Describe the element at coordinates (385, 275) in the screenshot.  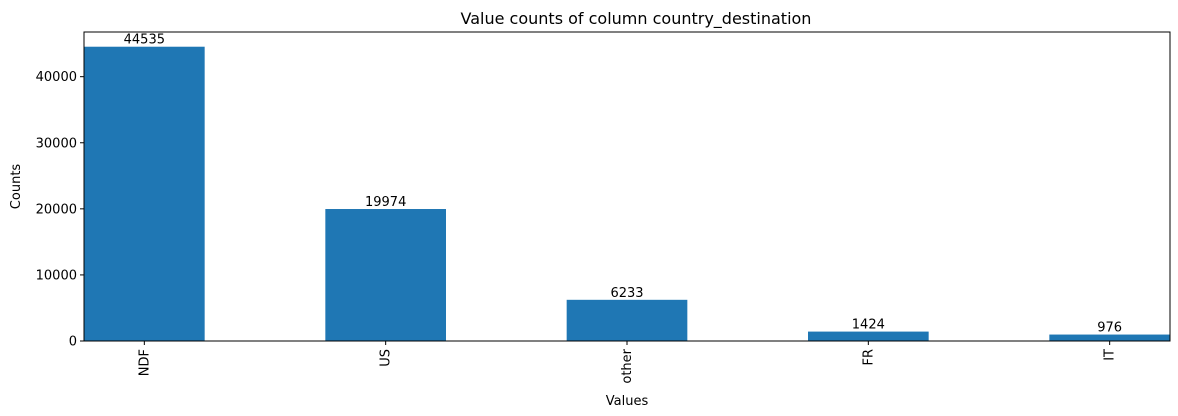
I see `bar-us` at that location.